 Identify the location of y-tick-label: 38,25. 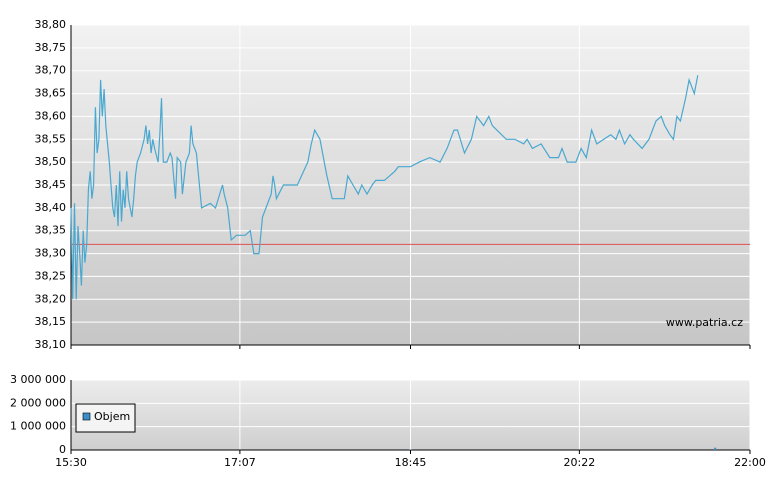
(51, 275).